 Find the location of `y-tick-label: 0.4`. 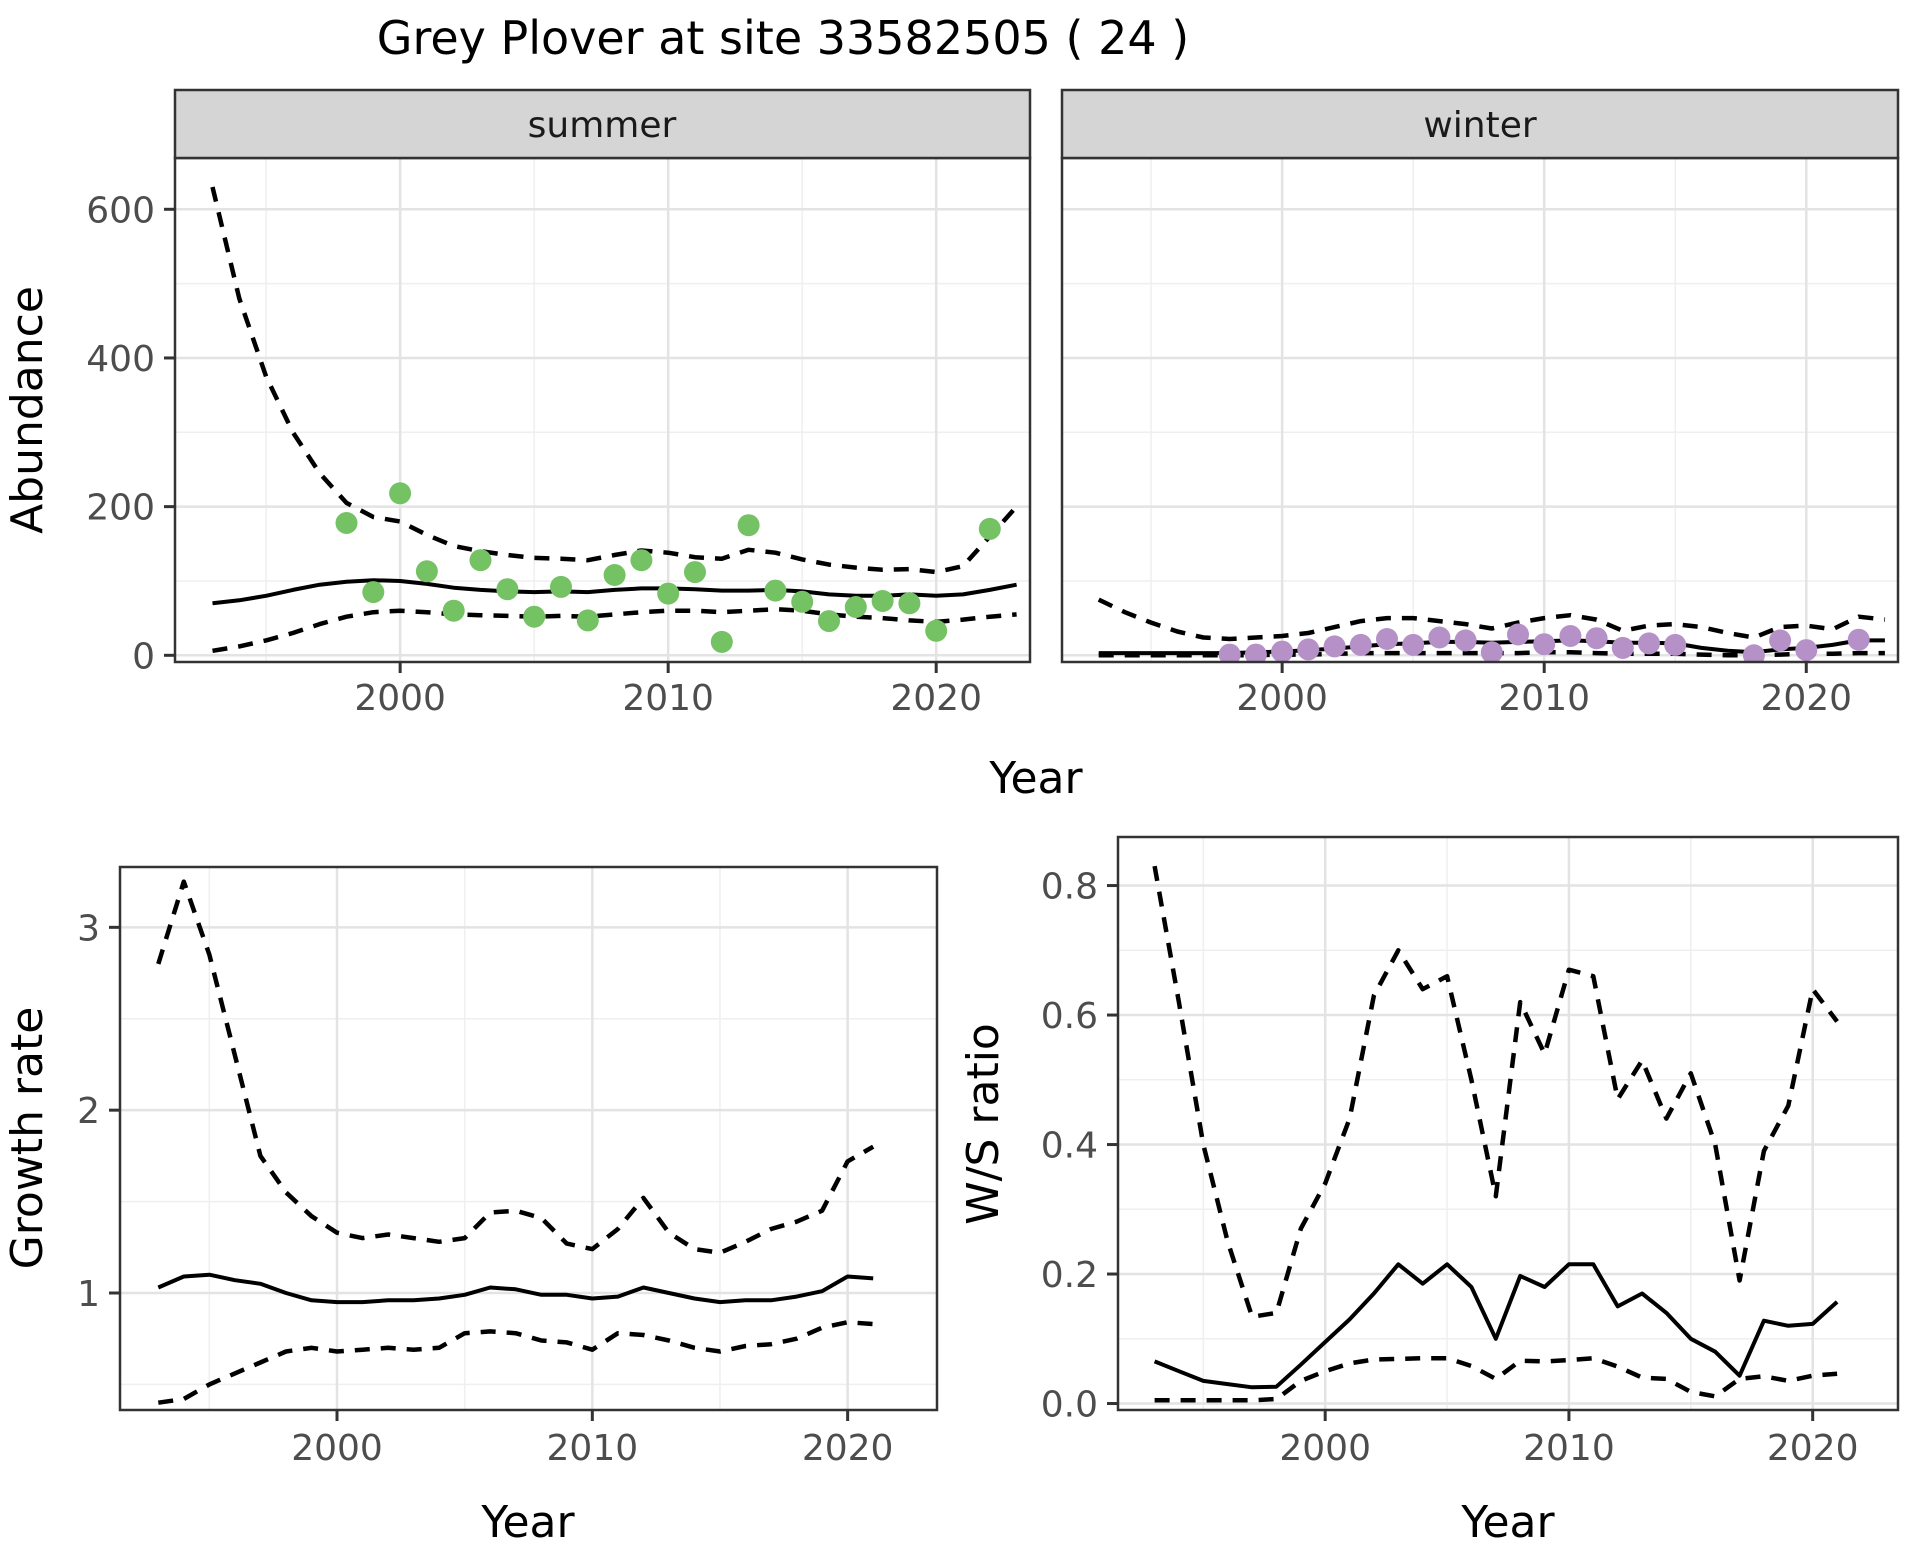

y-tick-label: 0.4 is located at coordinates (1069, 1146).